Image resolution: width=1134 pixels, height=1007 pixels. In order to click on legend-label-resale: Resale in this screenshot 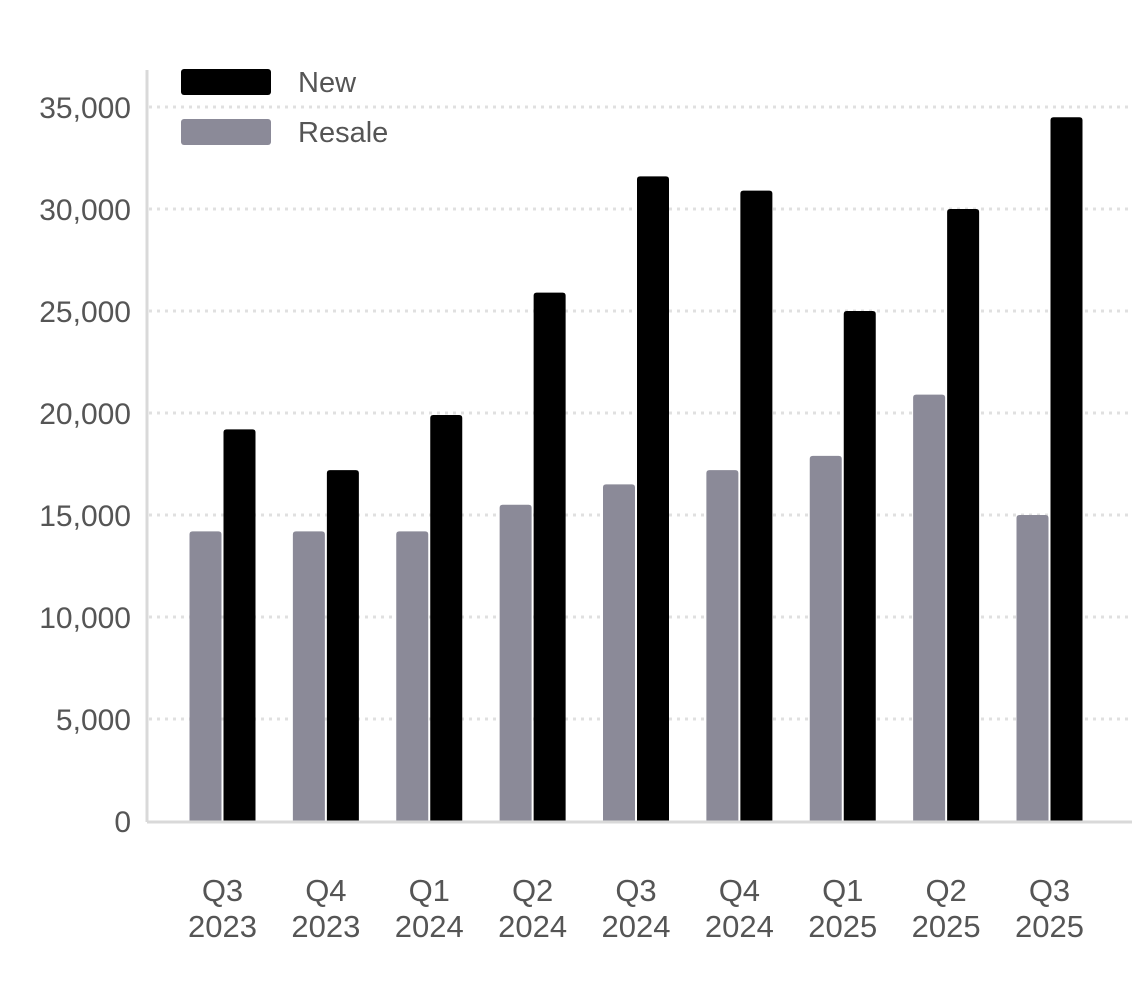, I will do `click(343, 133)`.